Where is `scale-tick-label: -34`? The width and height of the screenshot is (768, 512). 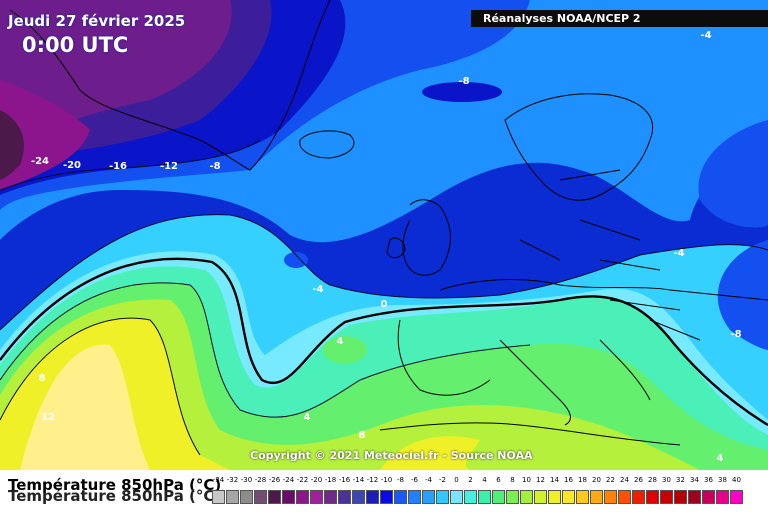
scale-tick-label: -34 is located at coordinates (218, 480).